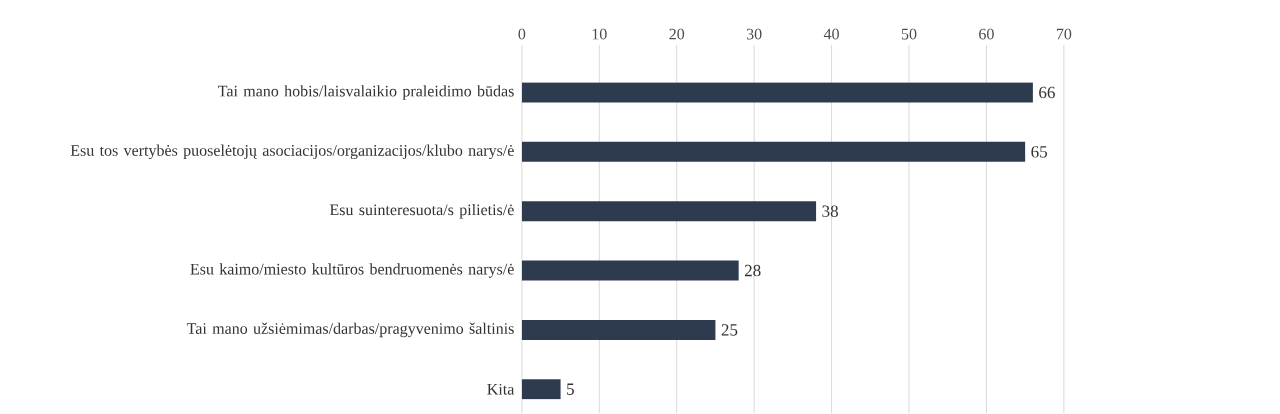 The height and width of the screenshot is (414, 1280). What do you see at coordinates (1039, 152) in the screenshot?
I see `data-label: 65` at bounding box center [1039, 152].